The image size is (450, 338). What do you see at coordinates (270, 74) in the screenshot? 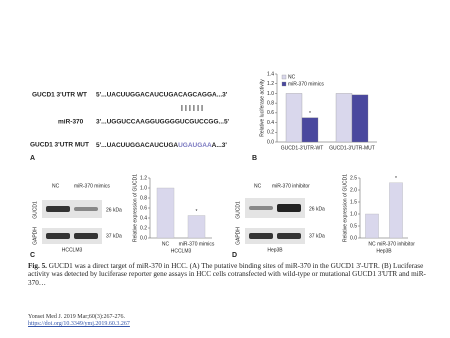
I see `y-tick-label: 1.4` at bounding box center [270, 74].